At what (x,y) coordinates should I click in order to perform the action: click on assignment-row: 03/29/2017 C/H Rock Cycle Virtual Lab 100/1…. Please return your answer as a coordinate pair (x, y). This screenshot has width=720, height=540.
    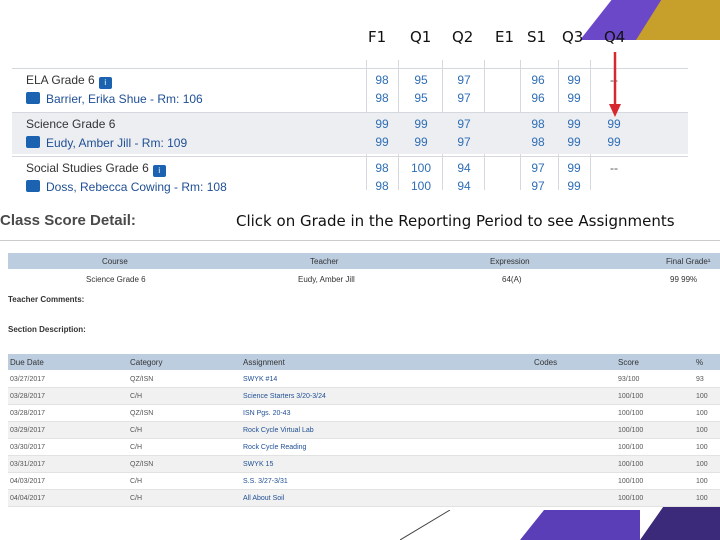
    Looking at the image, I should click on (364, 430).